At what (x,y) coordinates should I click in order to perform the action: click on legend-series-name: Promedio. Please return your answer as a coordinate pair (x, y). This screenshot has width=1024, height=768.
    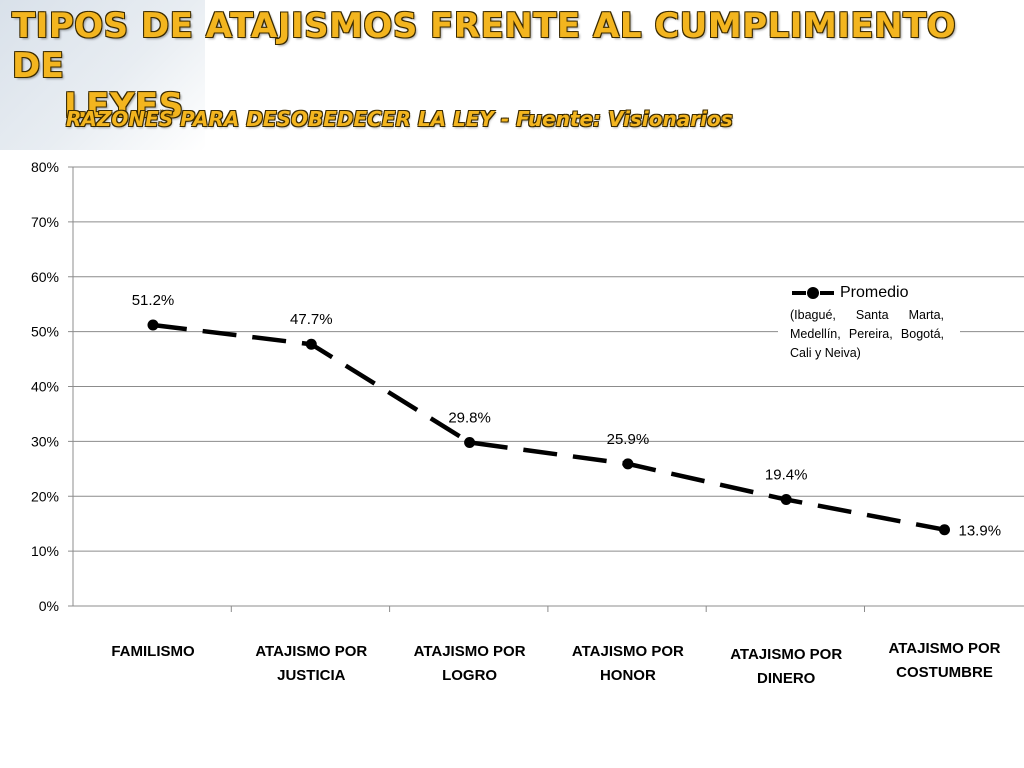
    Looking at the image, I should click on (874, 292).